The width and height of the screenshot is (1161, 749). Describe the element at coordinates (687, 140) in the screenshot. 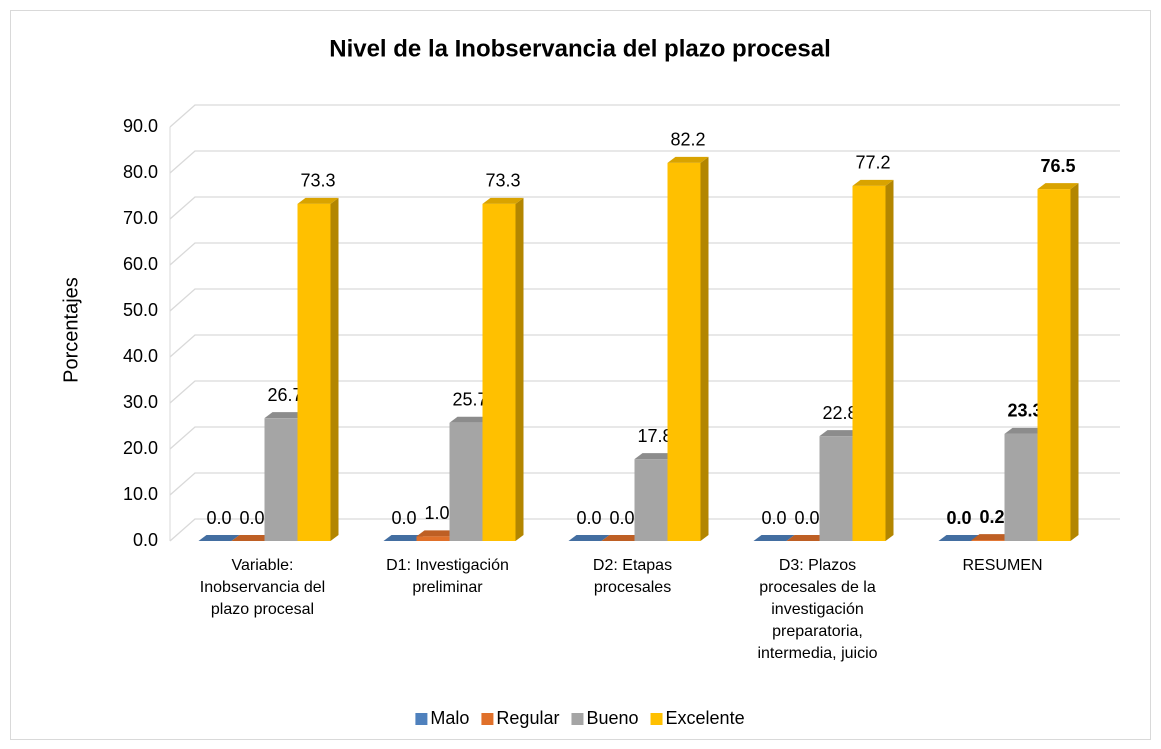

I see `value-label: 82.2` at that location.